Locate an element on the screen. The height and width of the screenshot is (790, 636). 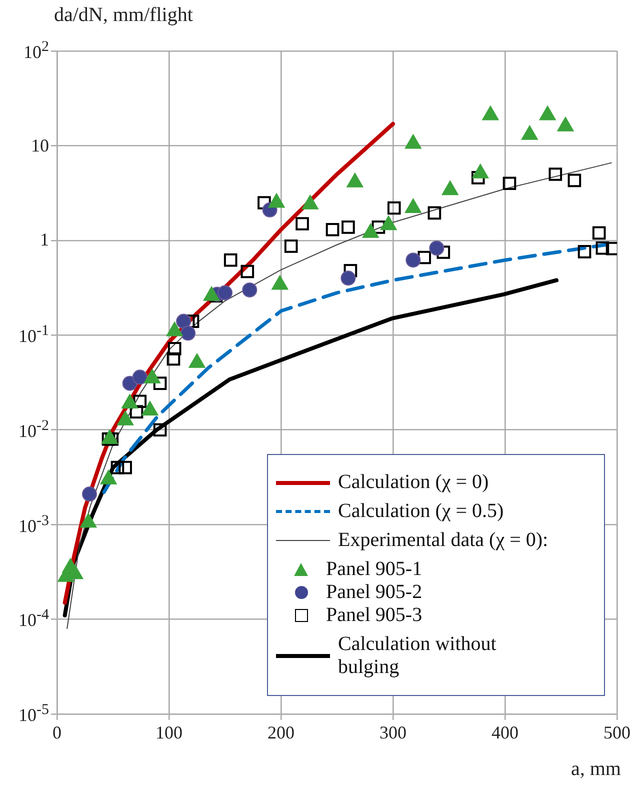
legend-label: Panel 905-3 is located at coordinates (374, 615).